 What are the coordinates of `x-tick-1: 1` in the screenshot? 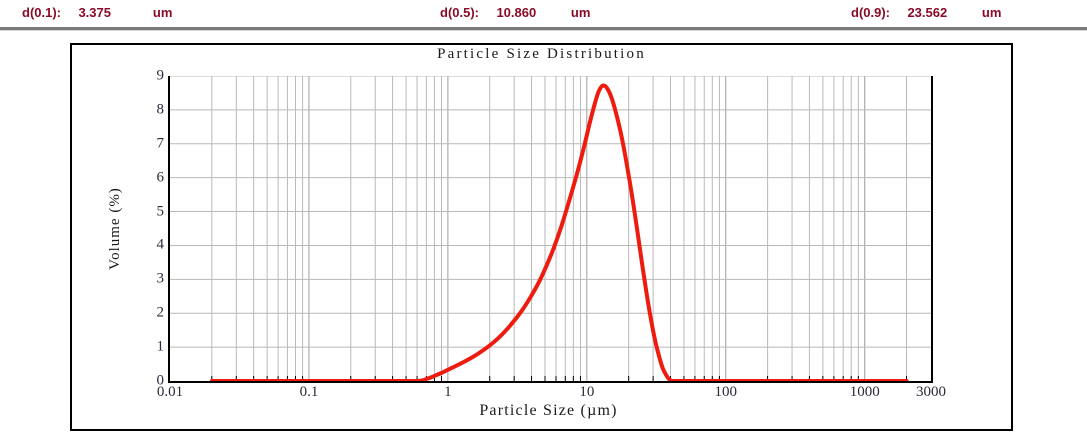 It's located at (448, 392).